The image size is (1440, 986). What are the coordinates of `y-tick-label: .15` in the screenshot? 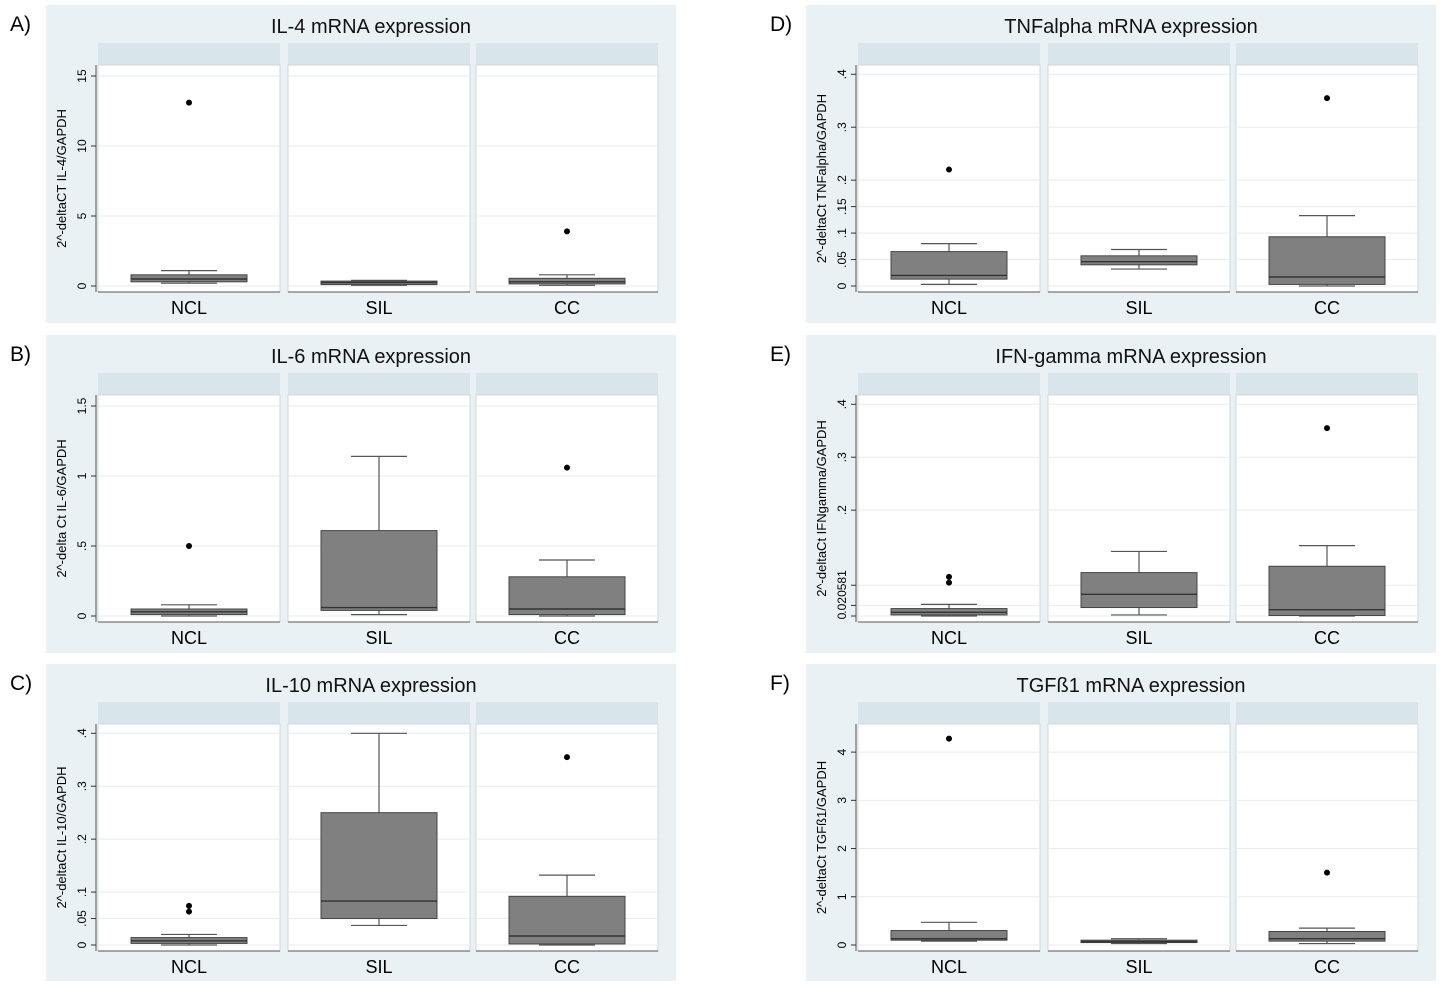 It's located at (842, 206).